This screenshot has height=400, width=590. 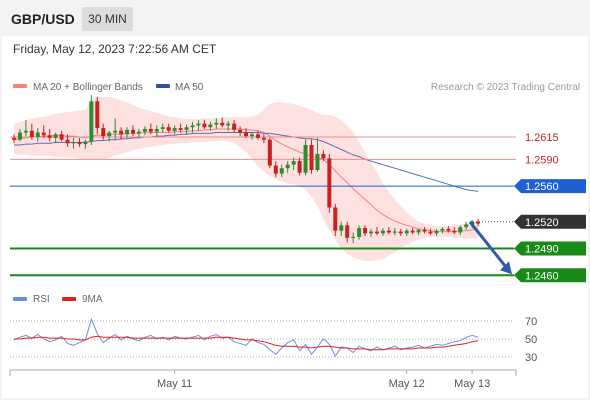 What do you see at coordinates (107, 19) in the screenshot?
I see `timeframe-button: 30 MIN` at bounding box center [107, 19].